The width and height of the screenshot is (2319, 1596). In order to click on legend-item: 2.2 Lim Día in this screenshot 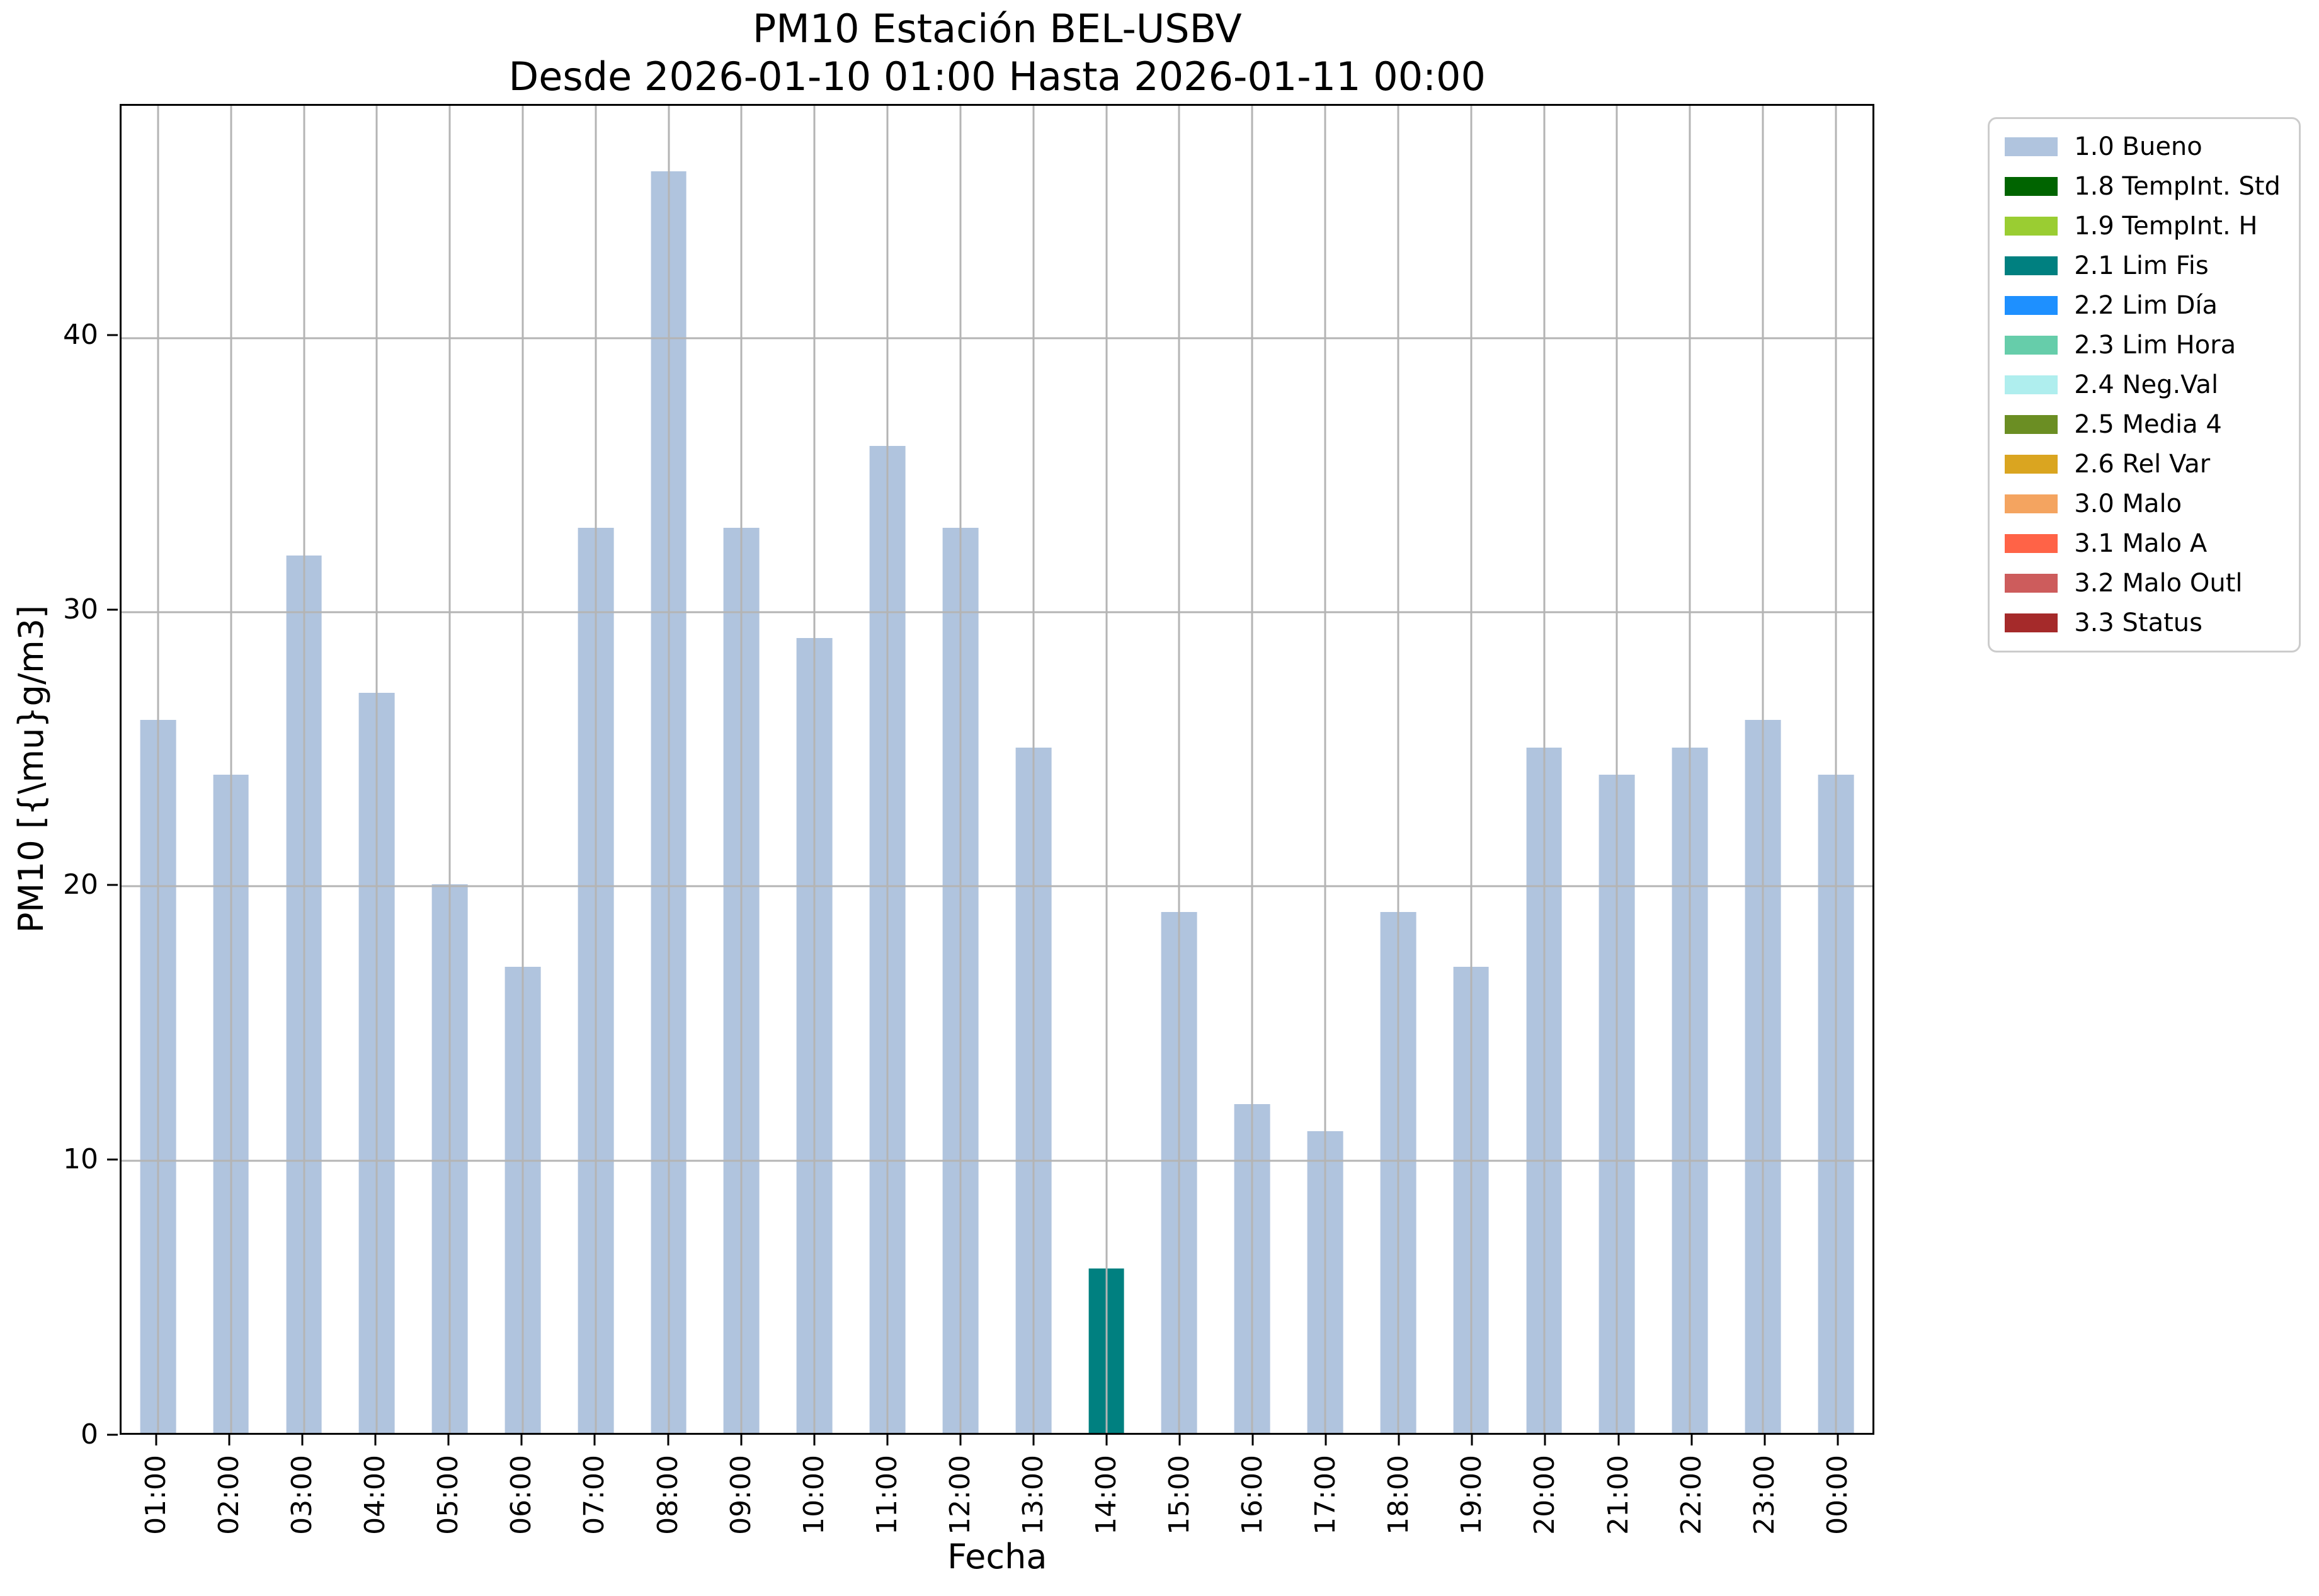, I will do `click(2143, 305)`.